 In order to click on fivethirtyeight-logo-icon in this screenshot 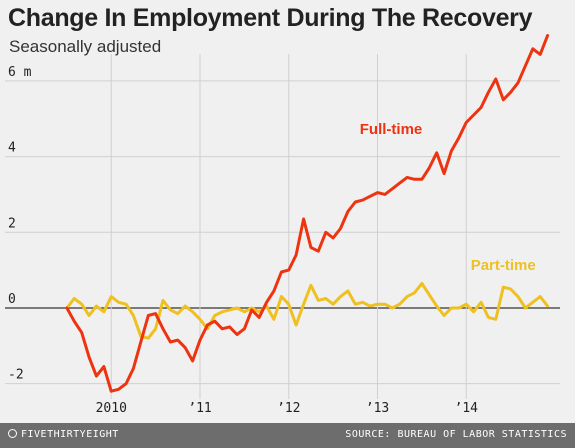, I will do `click(12, 433)`.